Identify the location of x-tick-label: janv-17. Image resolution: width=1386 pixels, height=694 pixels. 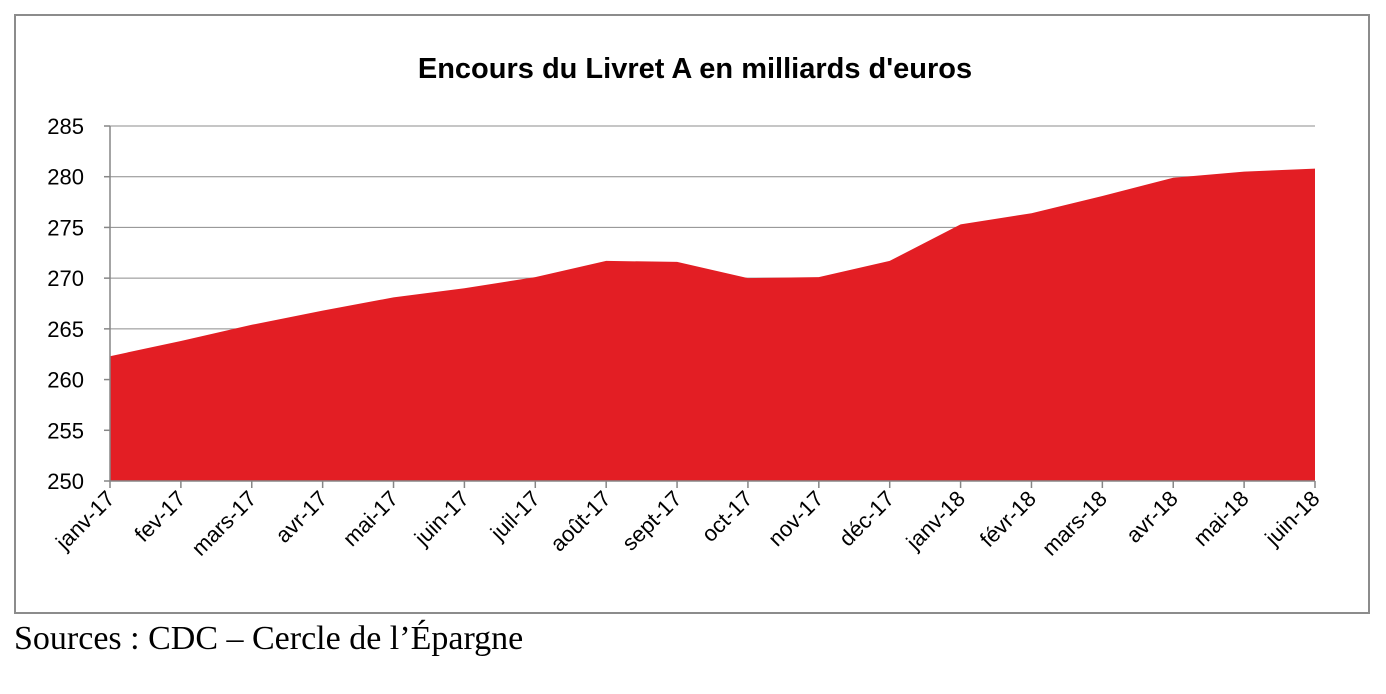
(84, 520).